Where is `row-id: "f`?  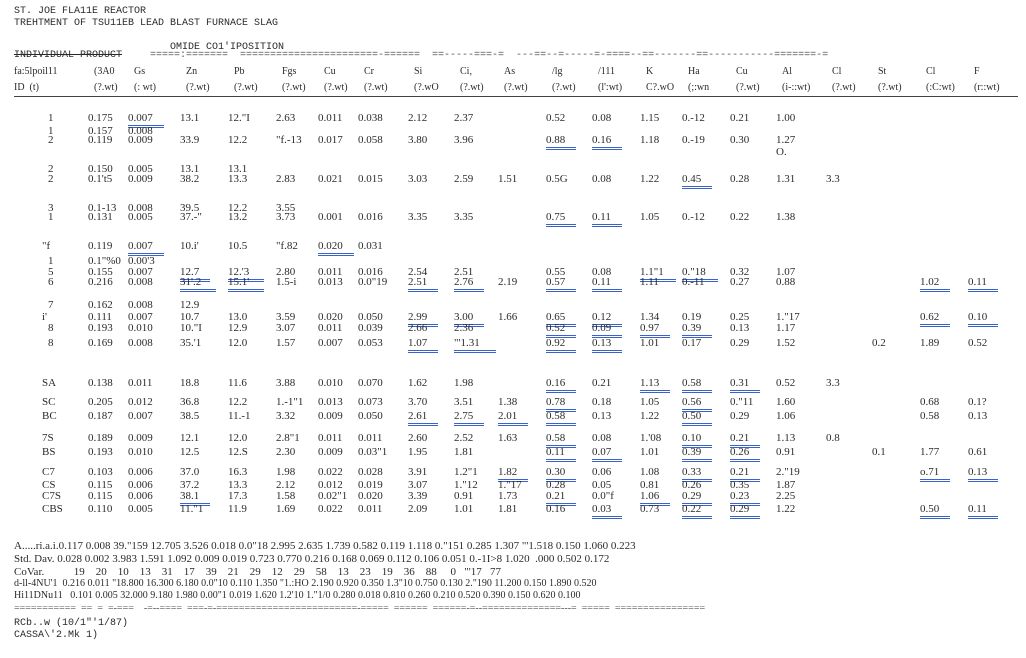 row-id: "f is located at coordinates (46, 246).